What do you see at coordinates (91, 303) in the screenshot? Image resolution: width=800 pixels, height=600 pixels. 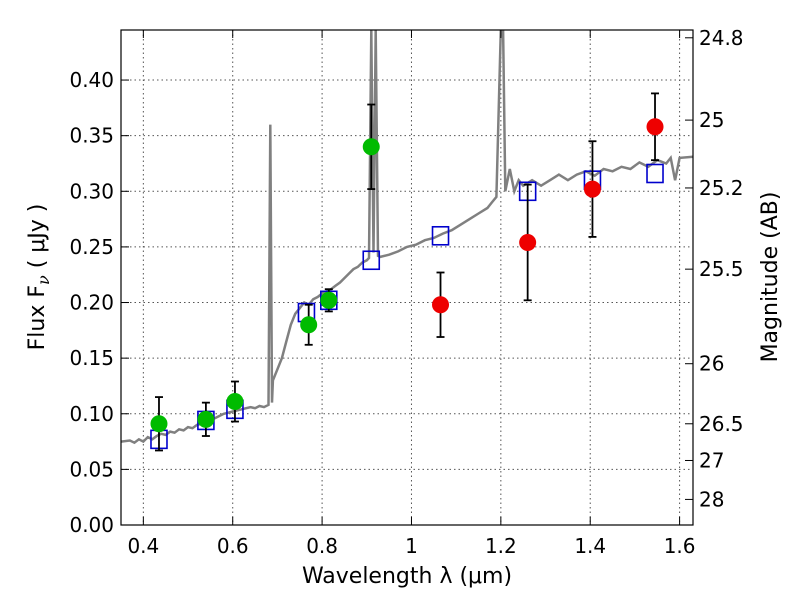 I see `y-tick-label: 0.20` at bounding box center [91, 303].